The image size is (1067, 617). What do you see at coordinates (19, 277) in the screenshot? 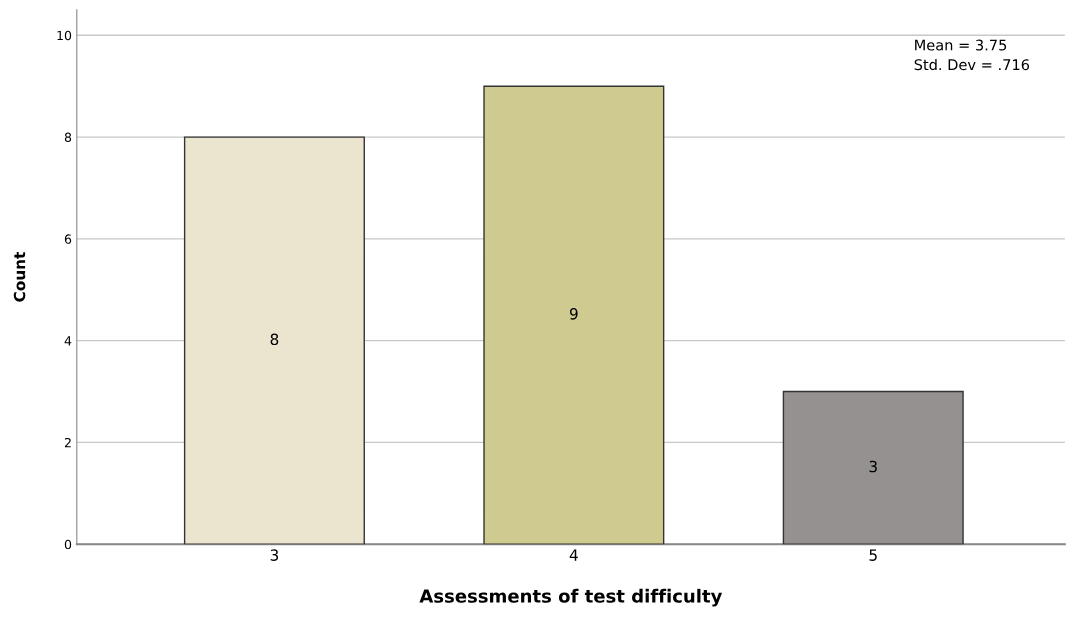
I see `y-axis-title: Count` at bounding box center [19, 277].